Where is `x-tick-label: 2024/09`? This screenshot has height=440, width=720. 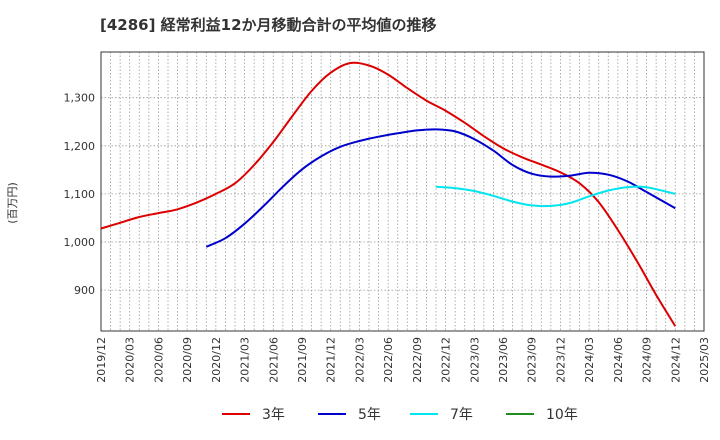
x-tick-label: 2024/09 is located at coordinates (647, 360).